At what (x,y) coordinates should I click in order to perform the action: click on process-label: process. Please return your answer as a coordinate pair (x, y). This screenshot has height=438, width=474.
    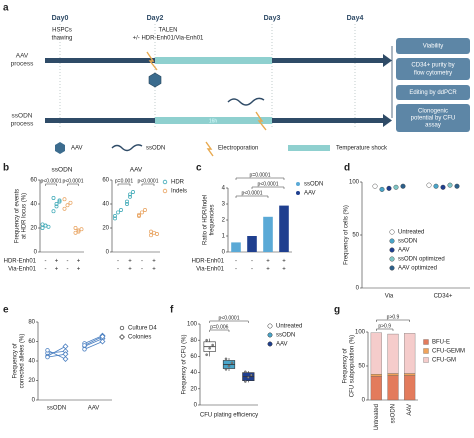
    Looking at the image, I should click on (23, 64).